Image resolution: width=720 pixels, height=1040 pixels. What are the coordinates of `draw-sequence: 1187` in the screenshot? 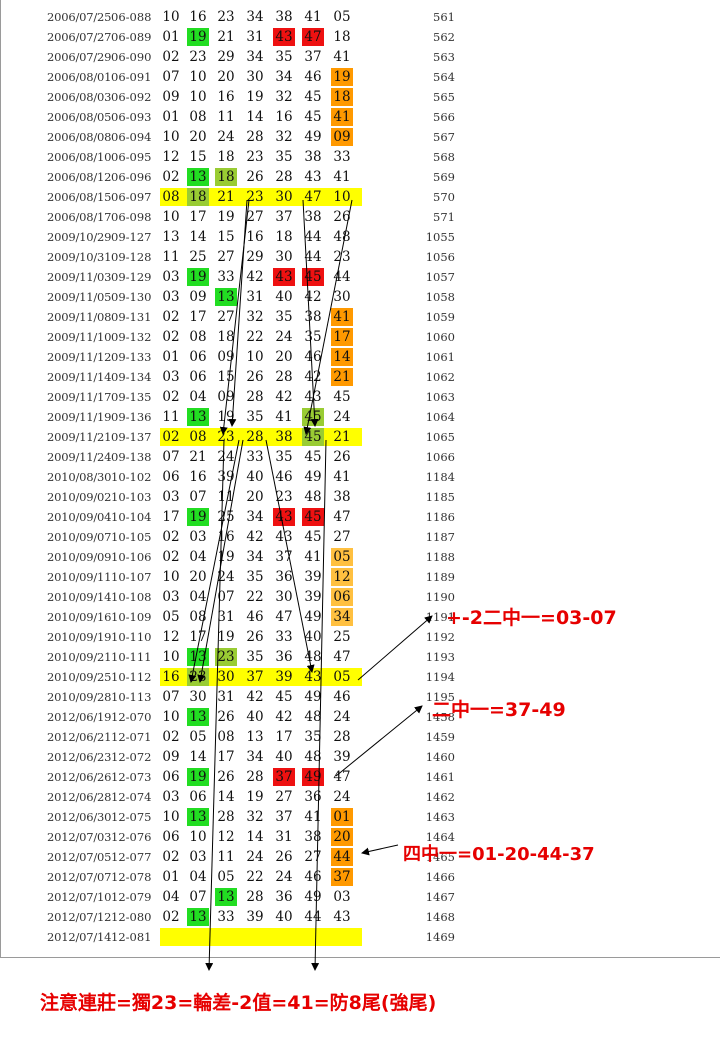 It's located at (440, 537).